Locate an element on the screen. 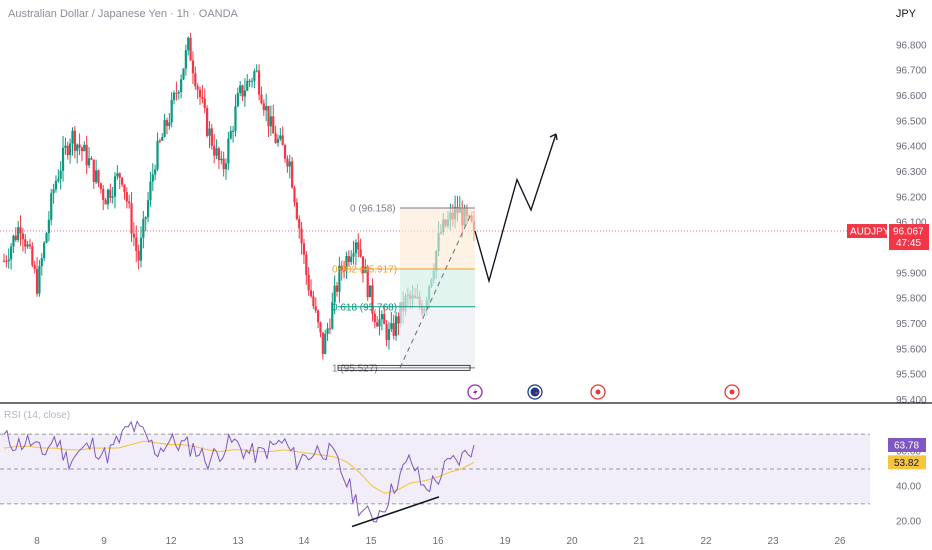 This screenshot has width=932, height=550. rsi-tick-label: 40.00 is located at coordinates (908, 486).